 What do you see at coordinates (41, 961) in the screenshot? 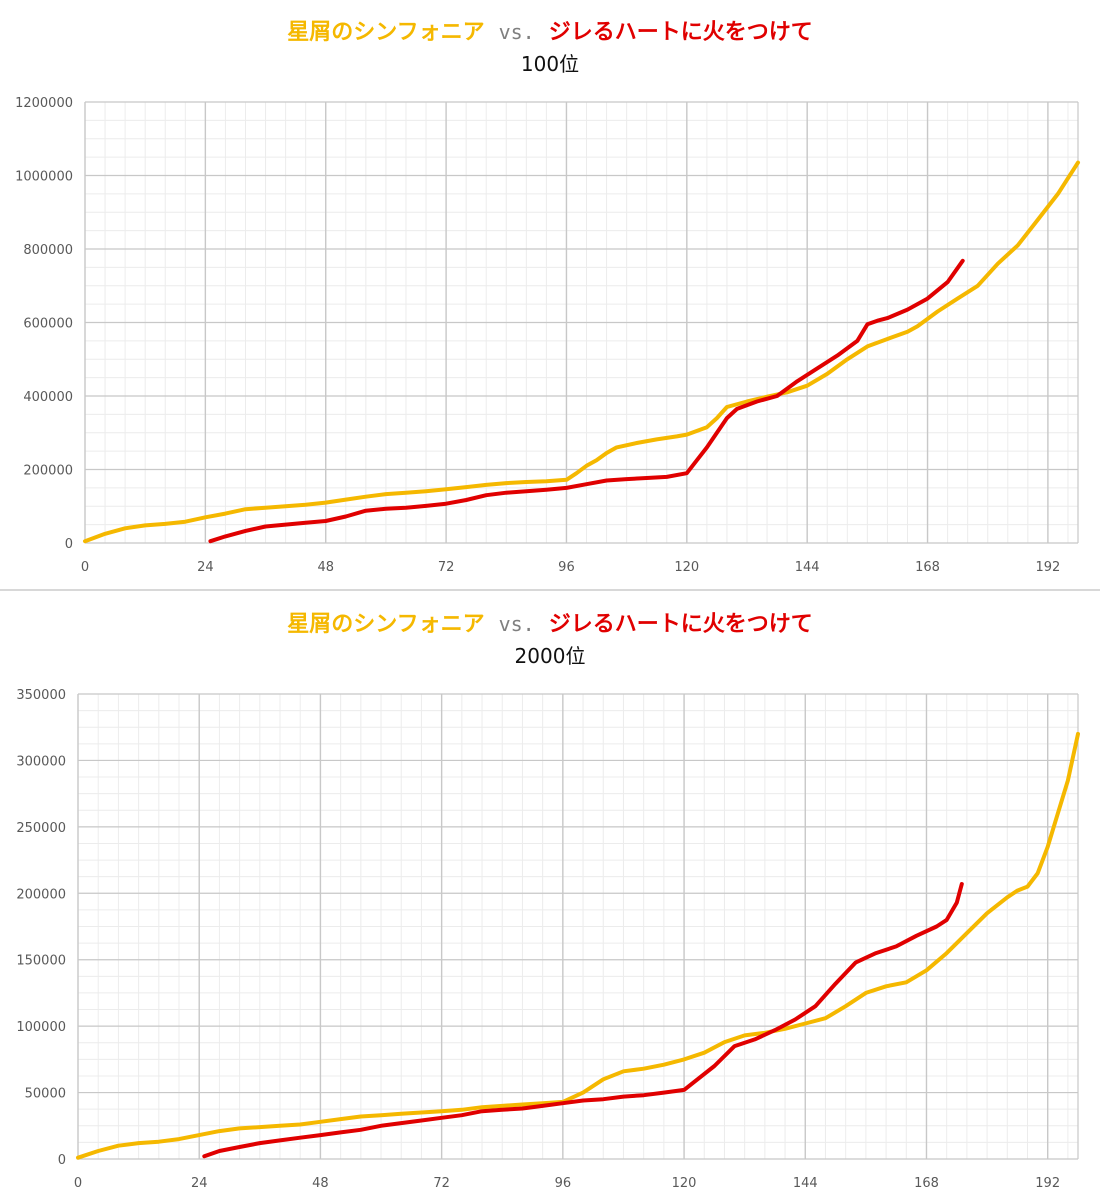
I see `y-tick-label: 150000` at bounding box center [41, 961].